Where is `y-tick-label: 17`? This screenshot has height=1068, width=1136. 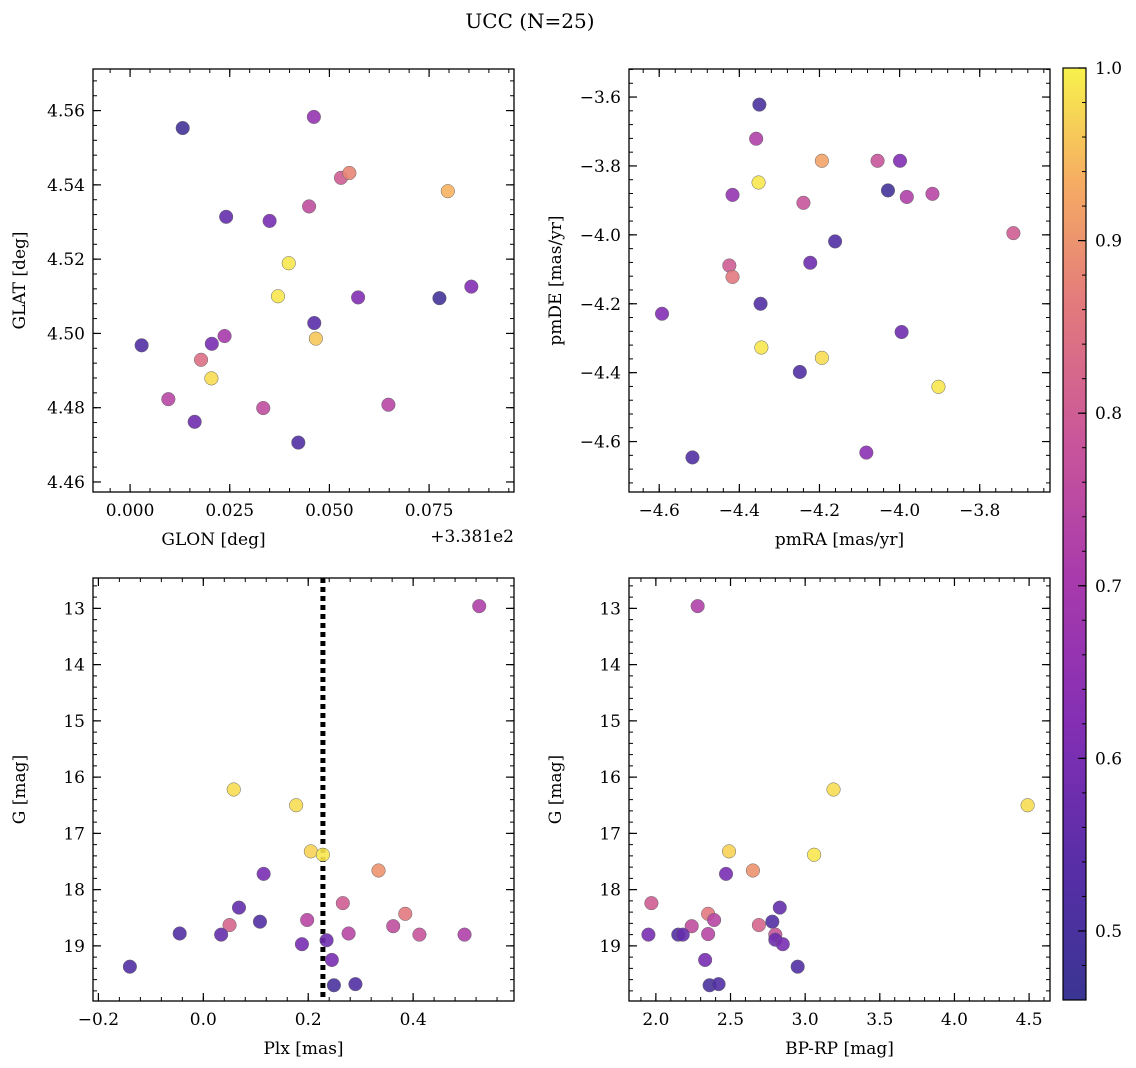 y-tick-label: 17 is located at coordinates (610, 834).